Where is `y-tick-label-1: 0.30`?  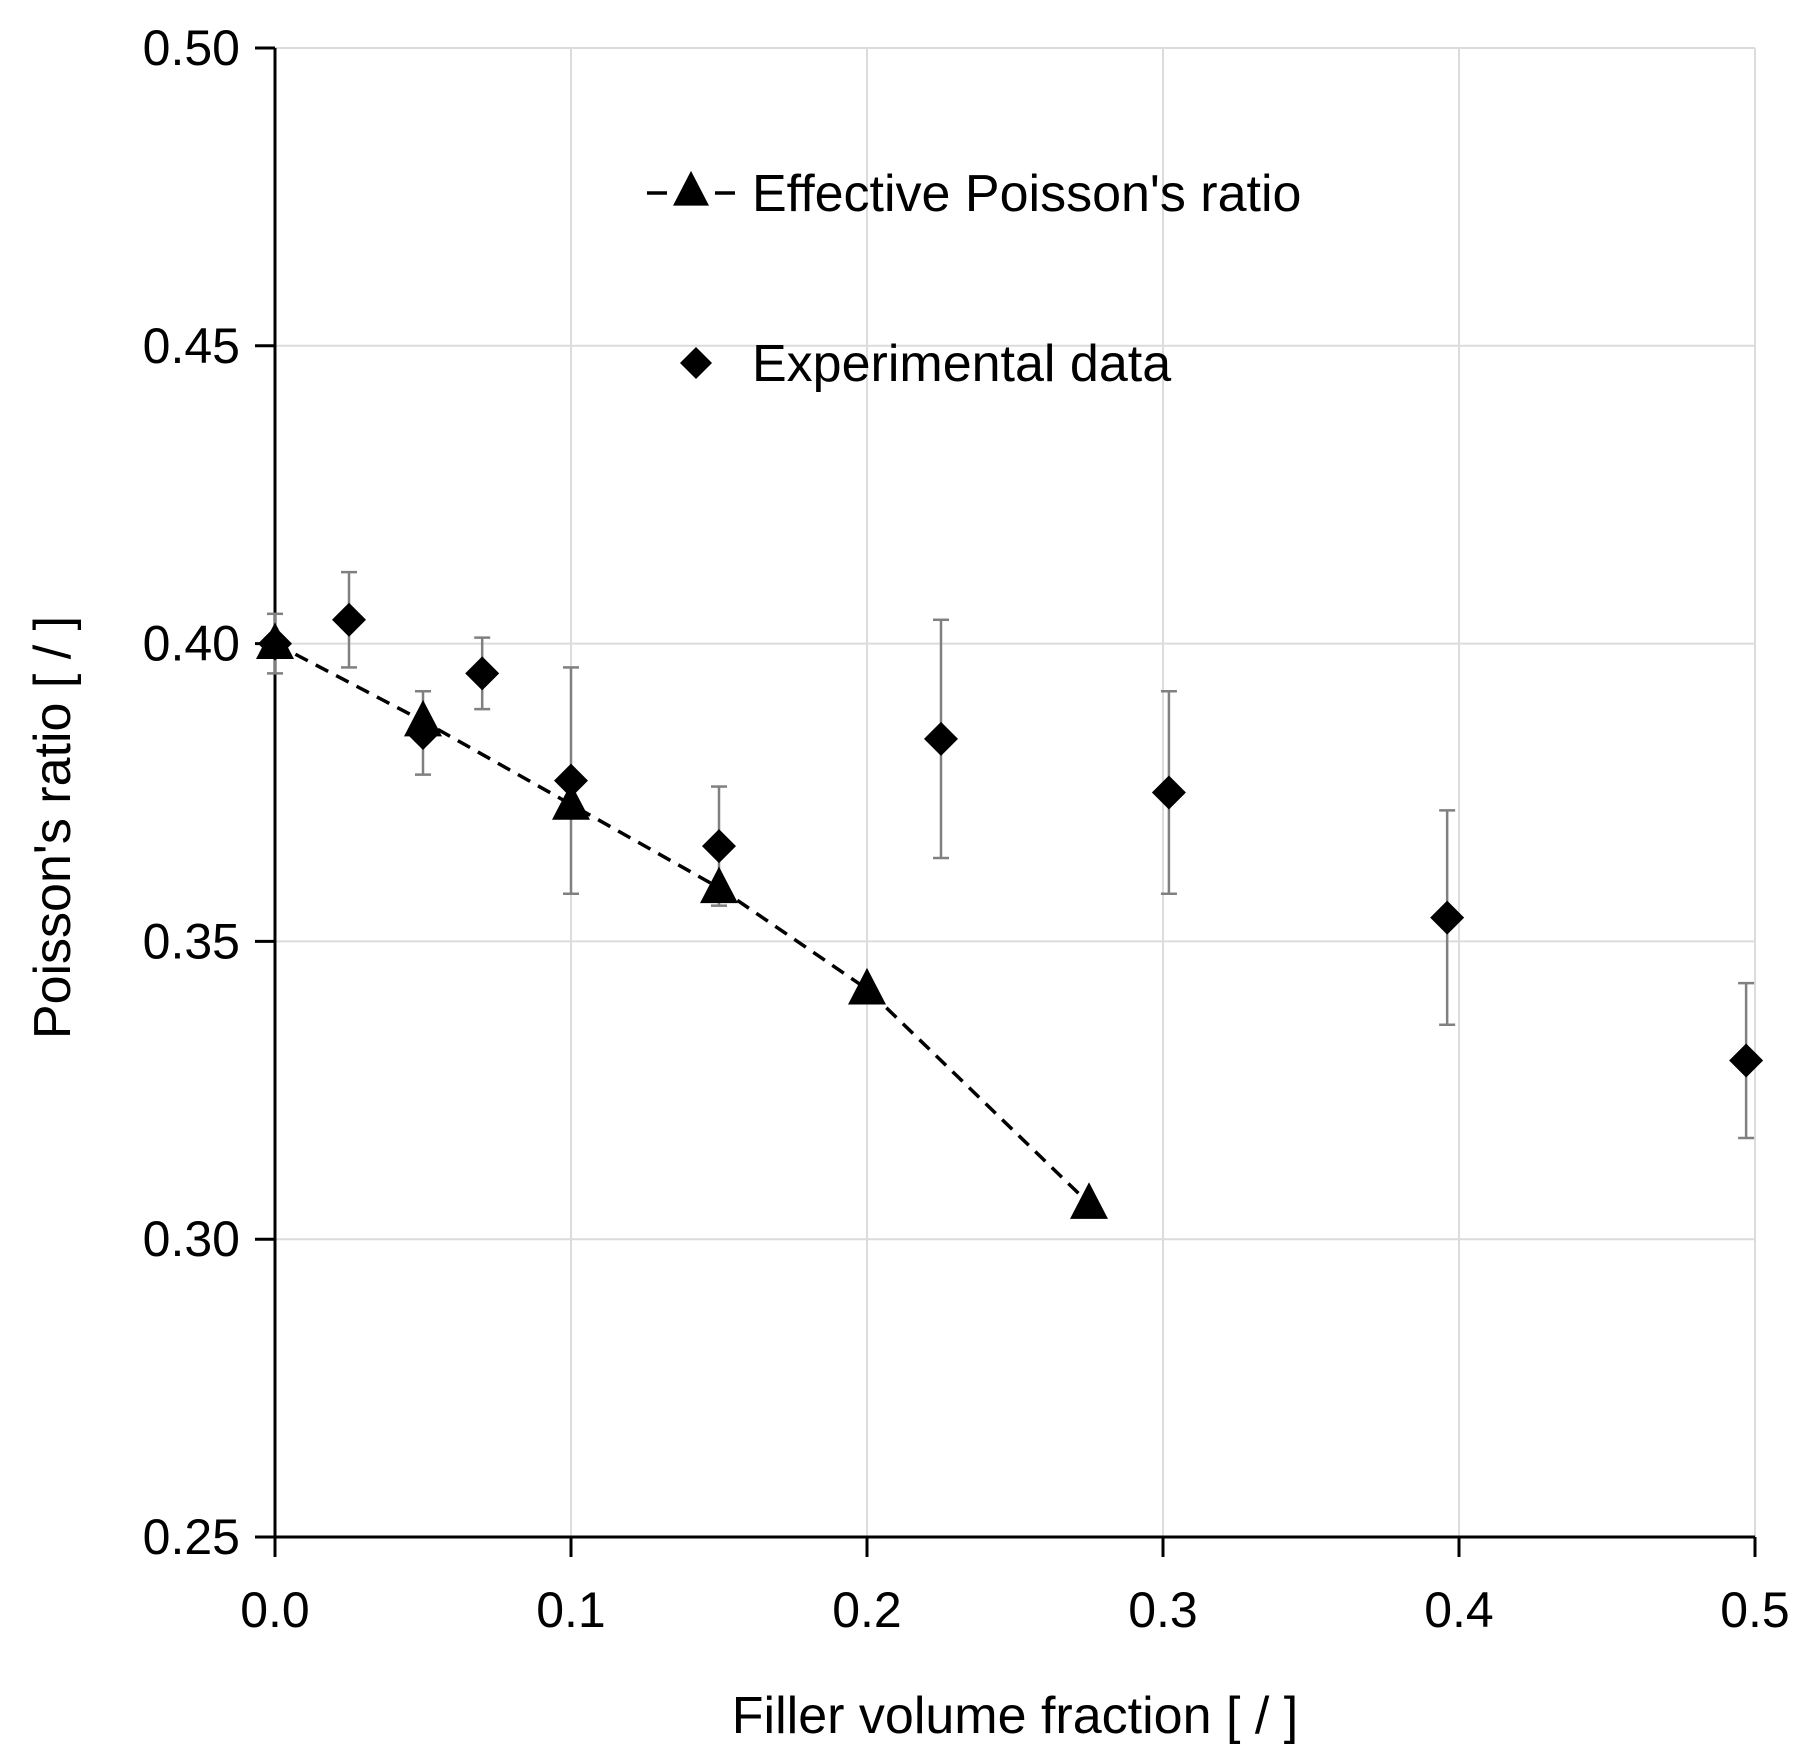
y-tick-label-1: 0.30 is located at coordinates (191, 1239).